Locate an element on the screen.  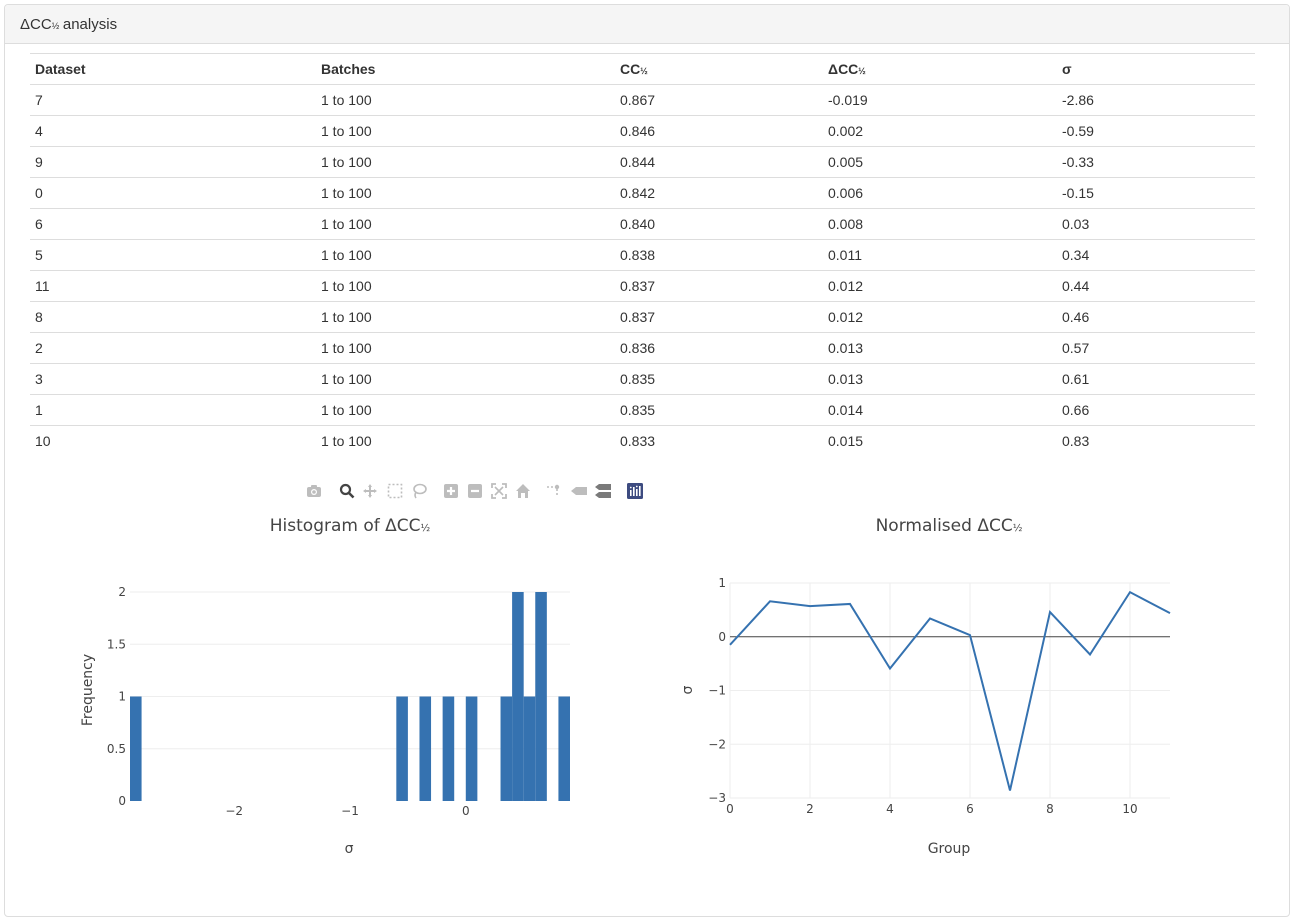
cell-dataset: 8 is located at coordinates (173, 317).